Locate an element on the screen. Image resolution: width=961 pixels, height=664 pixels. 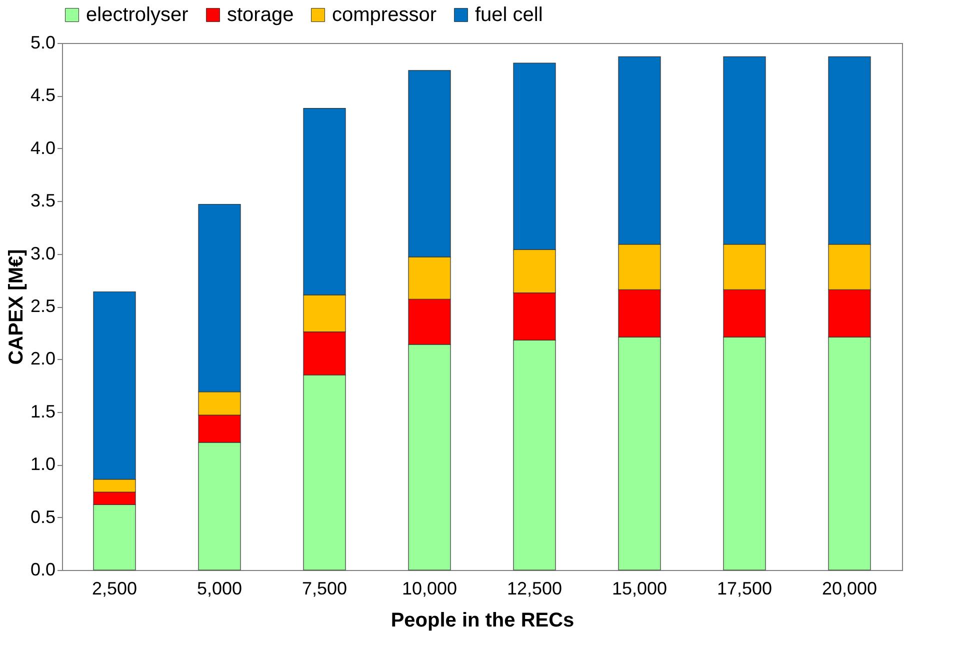
legend-label: storage is located at coordinates (260, 15).